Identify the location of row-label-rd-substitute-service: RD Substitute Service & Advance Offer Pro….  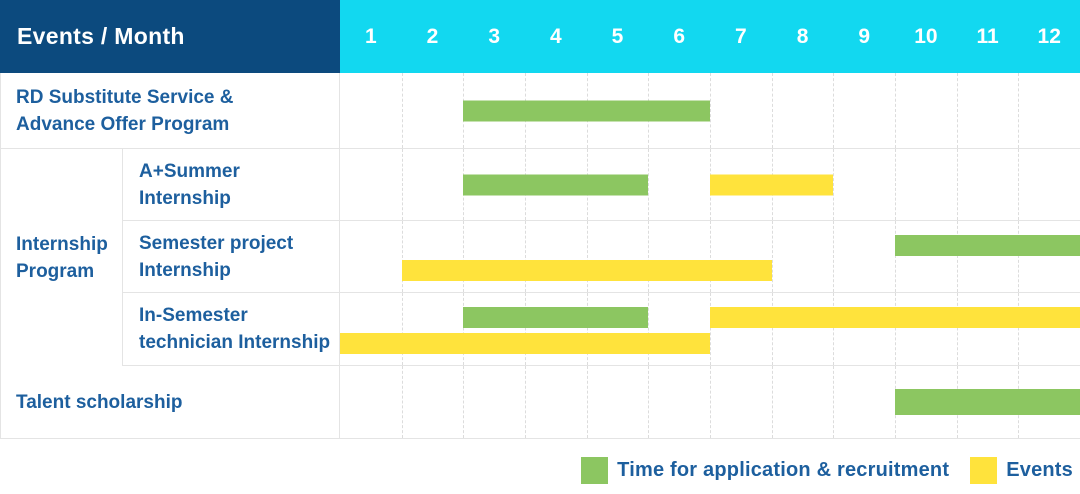
(170, 110).